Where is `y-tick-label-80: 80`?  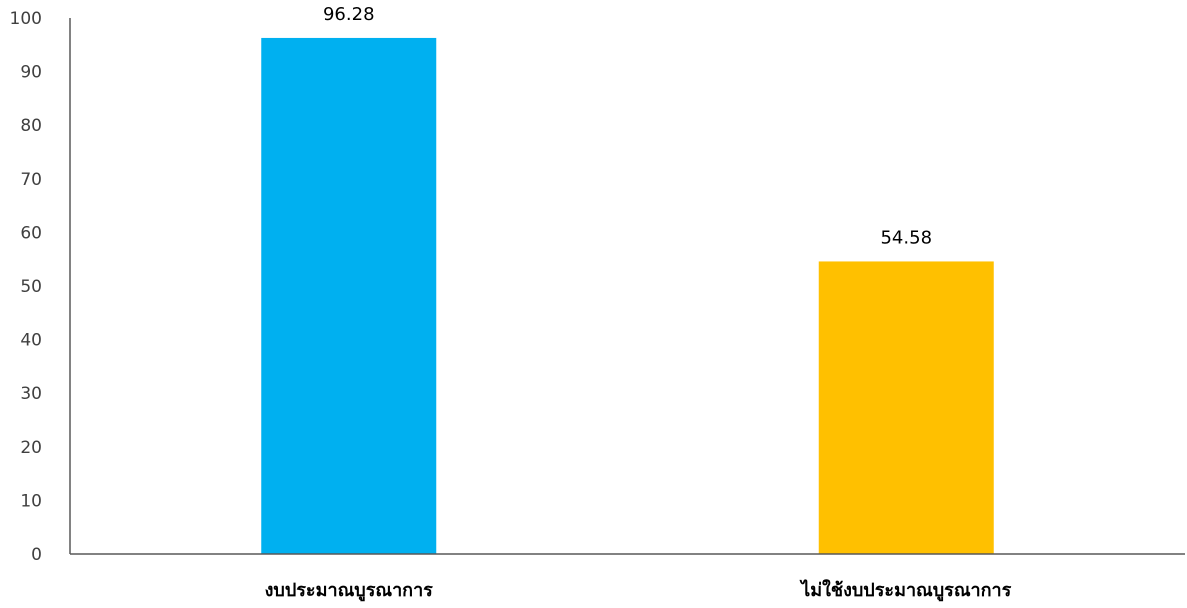 y-tick-label-80: 80 is located at coordinates (31, 126).